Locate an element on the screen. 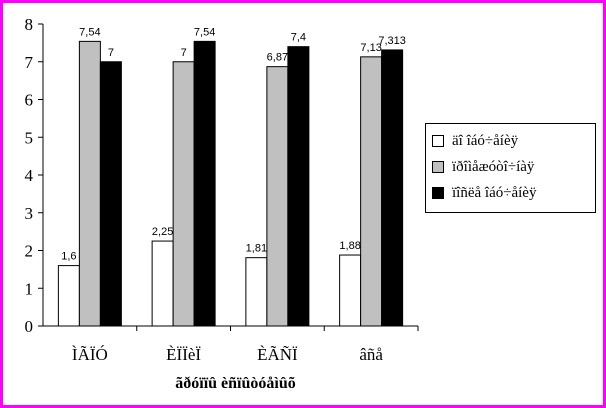 The height and width of the screenshot is (408, 606). y-tick-label: 3 is located at coordinates (29, 213).